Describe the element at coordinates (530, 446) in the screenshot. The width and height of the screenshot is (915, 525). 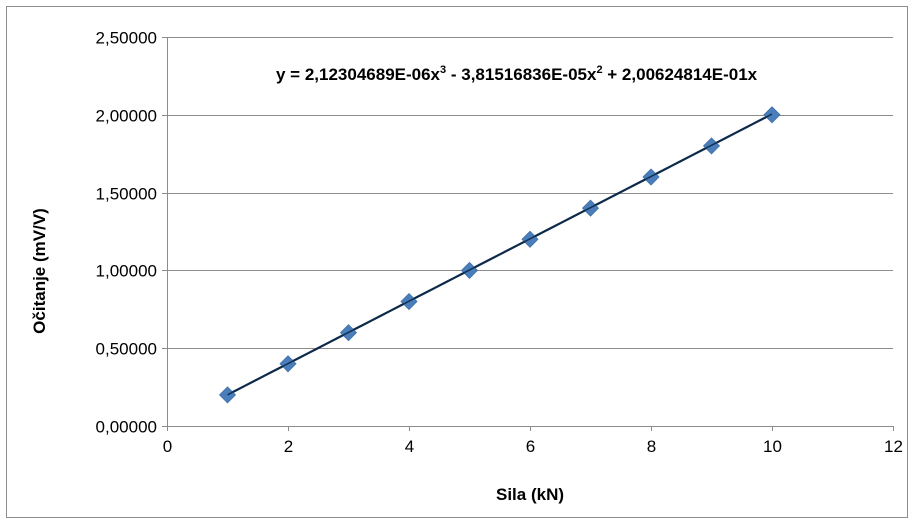
I see `x-tick-label: 6` at that location.